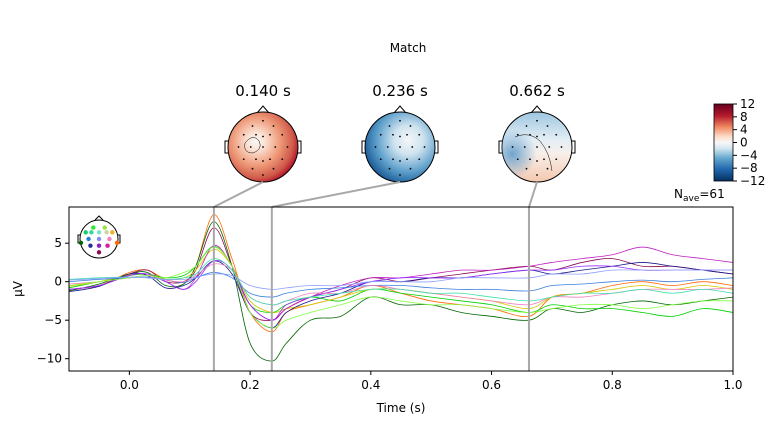 The image size is (781, 424). I want to click on y-tick-label: −5, so click(53, 320).